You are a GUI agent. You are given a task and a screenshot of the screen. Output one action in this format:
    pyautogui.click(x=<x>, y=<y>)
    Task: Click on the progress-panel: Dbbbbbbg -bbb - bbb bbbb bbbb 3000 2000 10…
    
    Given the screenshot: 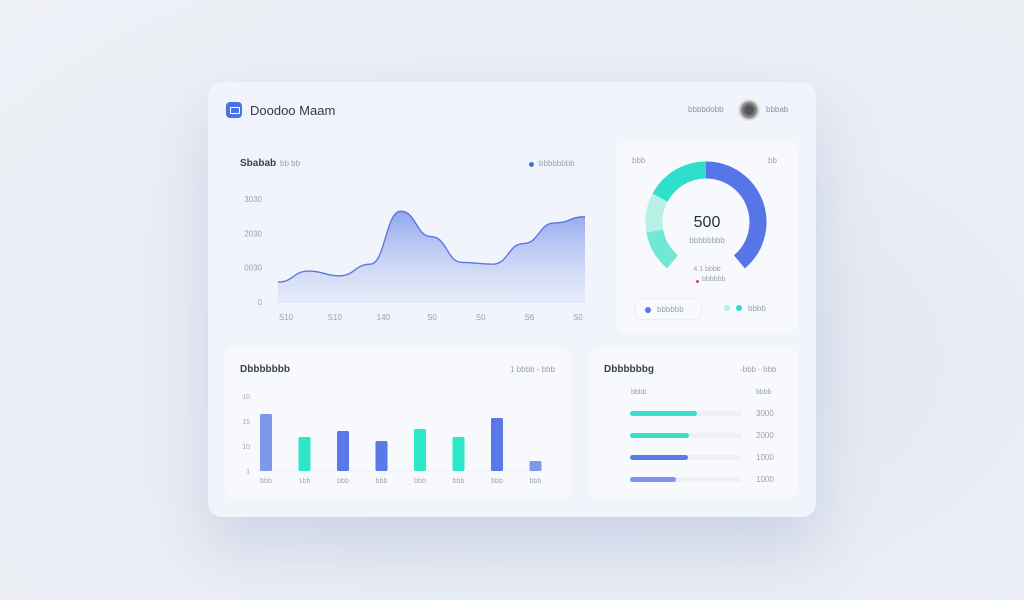 What is the action you would take?
    pyautogui.click(x=693, y=423)
    